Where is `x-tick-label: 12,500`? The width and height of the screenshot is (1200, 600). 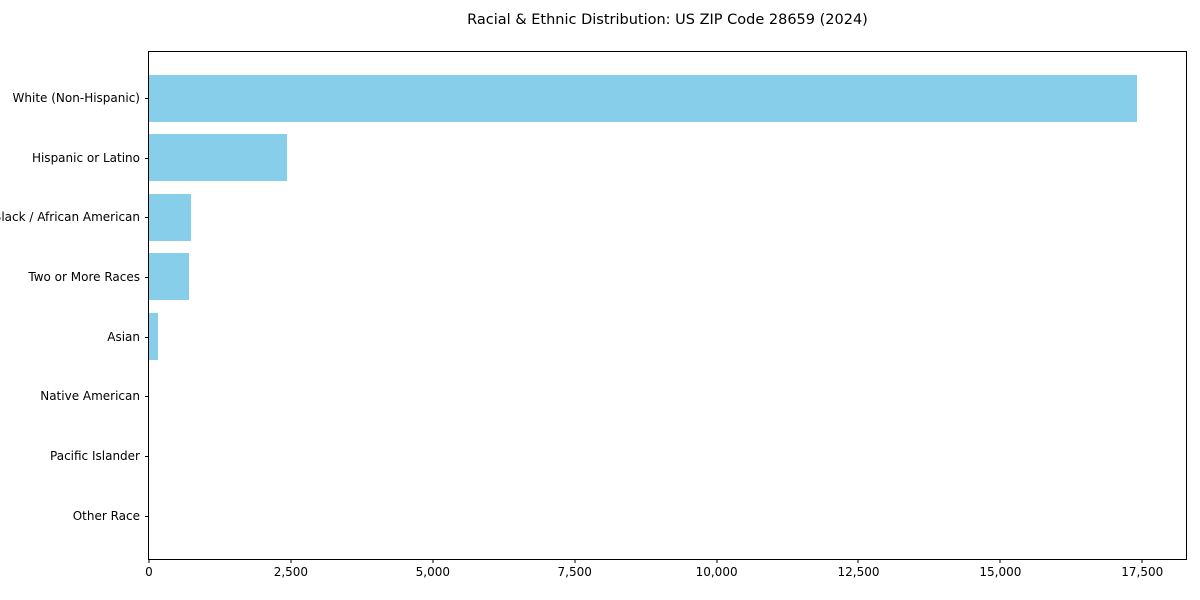
x-tick-label: 12,500 is located at coordinates (858, 572).